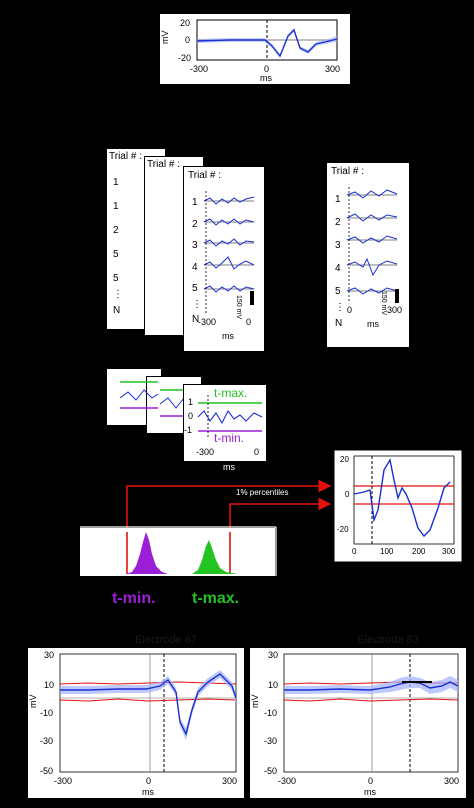  Describe the element at coordinates (46, 771) in the screenshot. I see `electrode-67-ytick-4: -50` at that location.